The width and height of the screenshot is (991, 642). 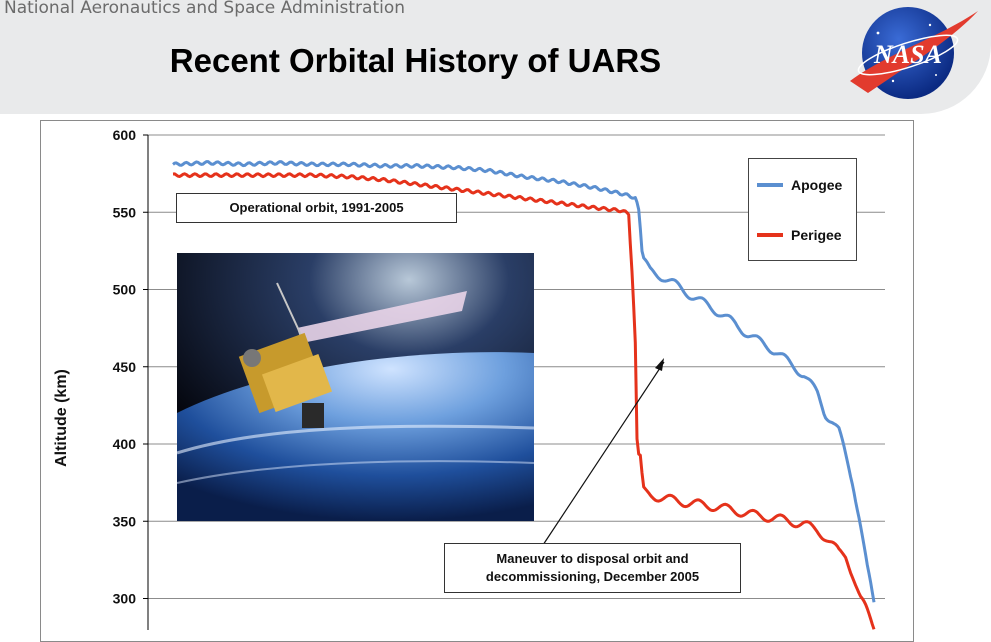 I want to click on legend-swatch-apogee, so click(x=770, y=185).